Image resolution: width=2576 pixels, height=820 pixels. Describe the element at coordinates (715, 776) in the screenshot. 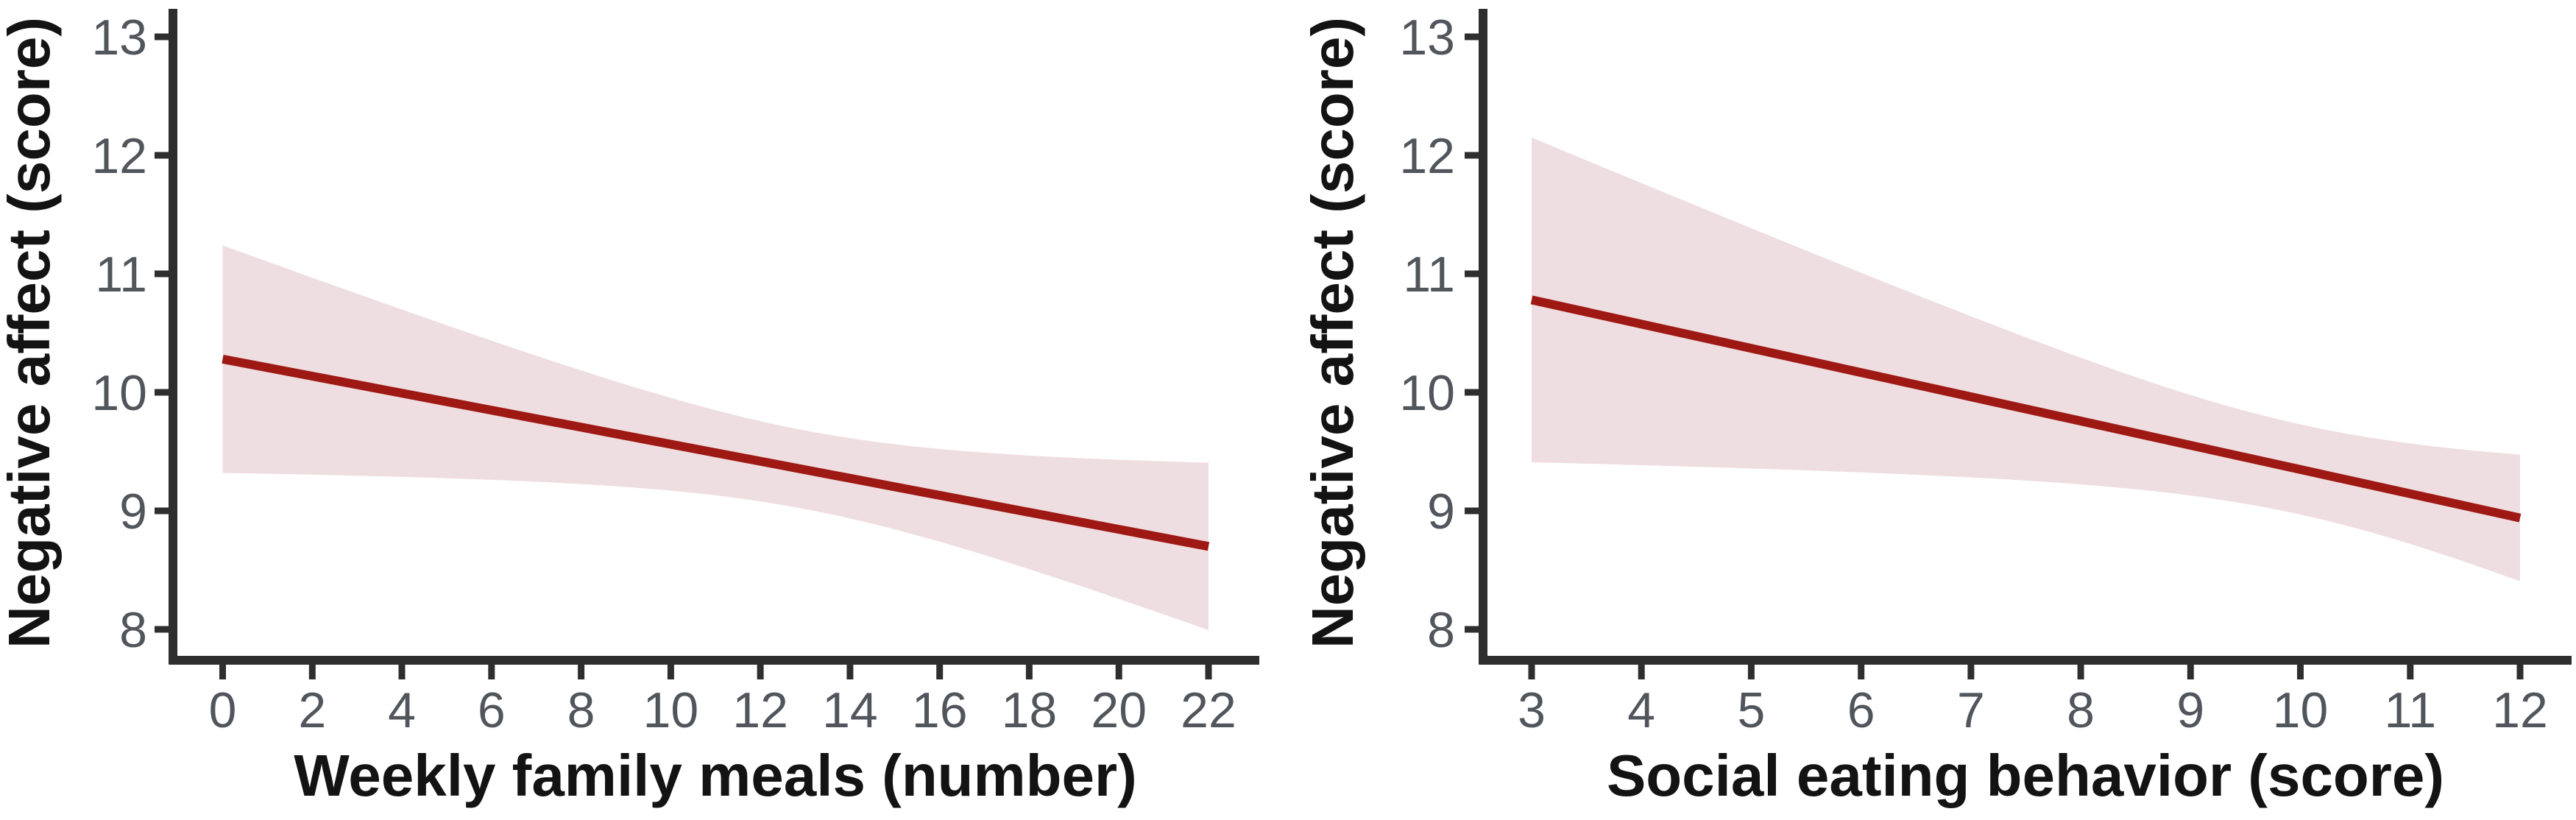

I see `svg-text: Weekly family meals (number)` at that location.